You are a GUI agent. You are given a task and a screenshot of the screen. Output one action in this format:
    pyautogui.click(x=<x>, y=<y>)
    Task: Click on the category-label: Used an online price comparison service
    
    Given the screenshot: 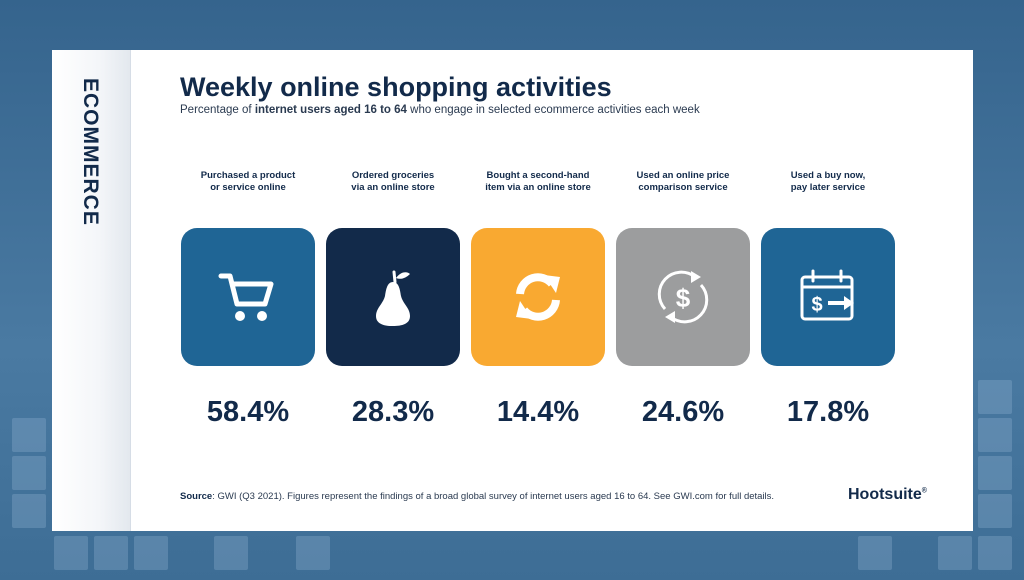 What is the action you would take?
    pyautogui.click(x=683, y=184)
    